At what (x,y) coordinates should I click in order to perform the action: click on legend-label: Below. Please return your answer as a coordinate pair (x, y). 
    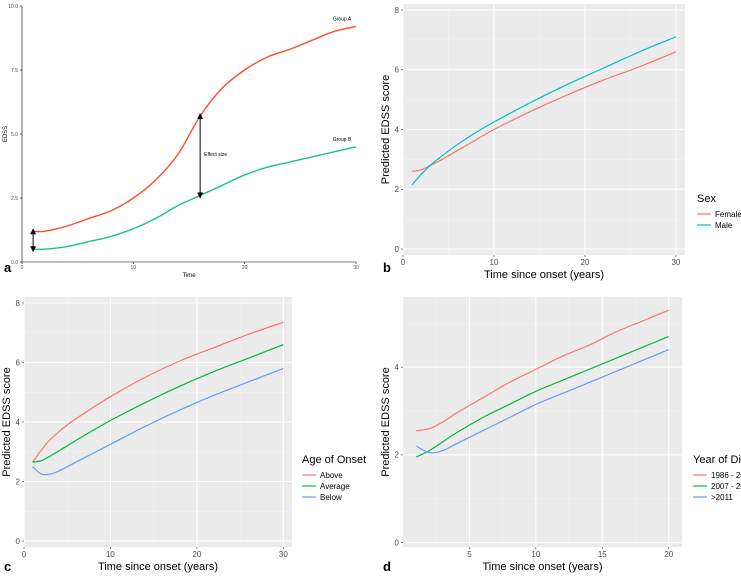
    Looking at the image, I should click on (331, 497).